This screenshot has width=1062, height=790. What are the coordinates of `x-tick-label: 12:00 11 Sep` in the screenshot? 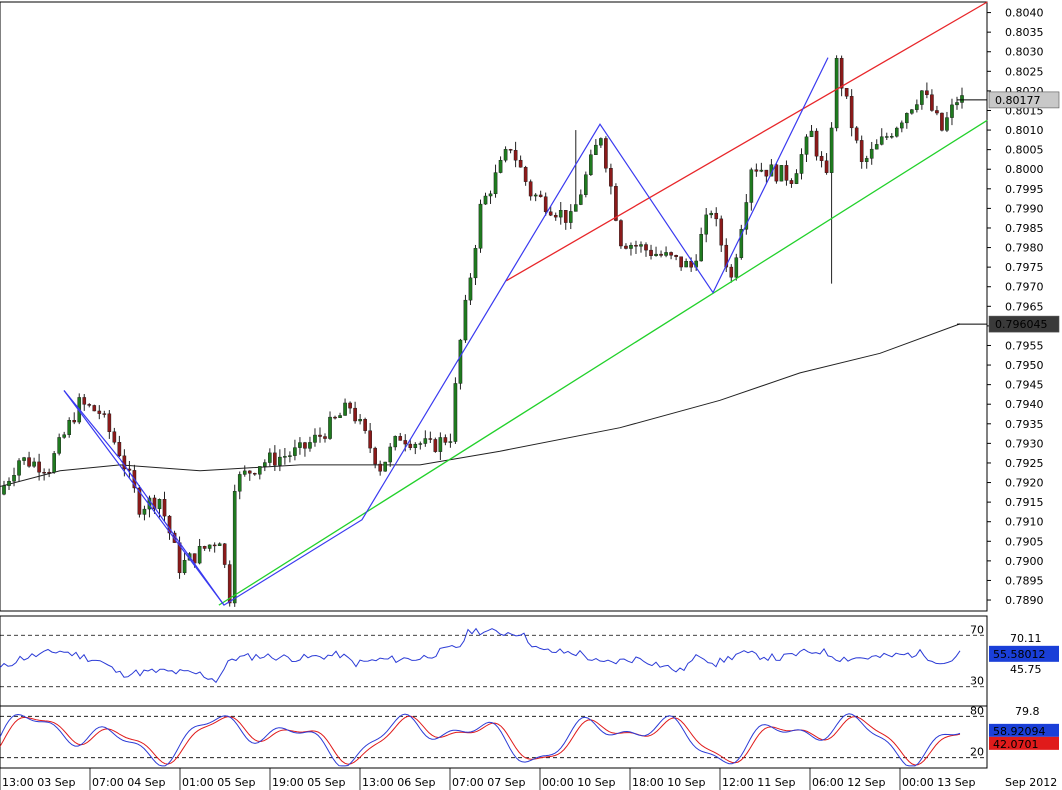 It's located at (758, 782).